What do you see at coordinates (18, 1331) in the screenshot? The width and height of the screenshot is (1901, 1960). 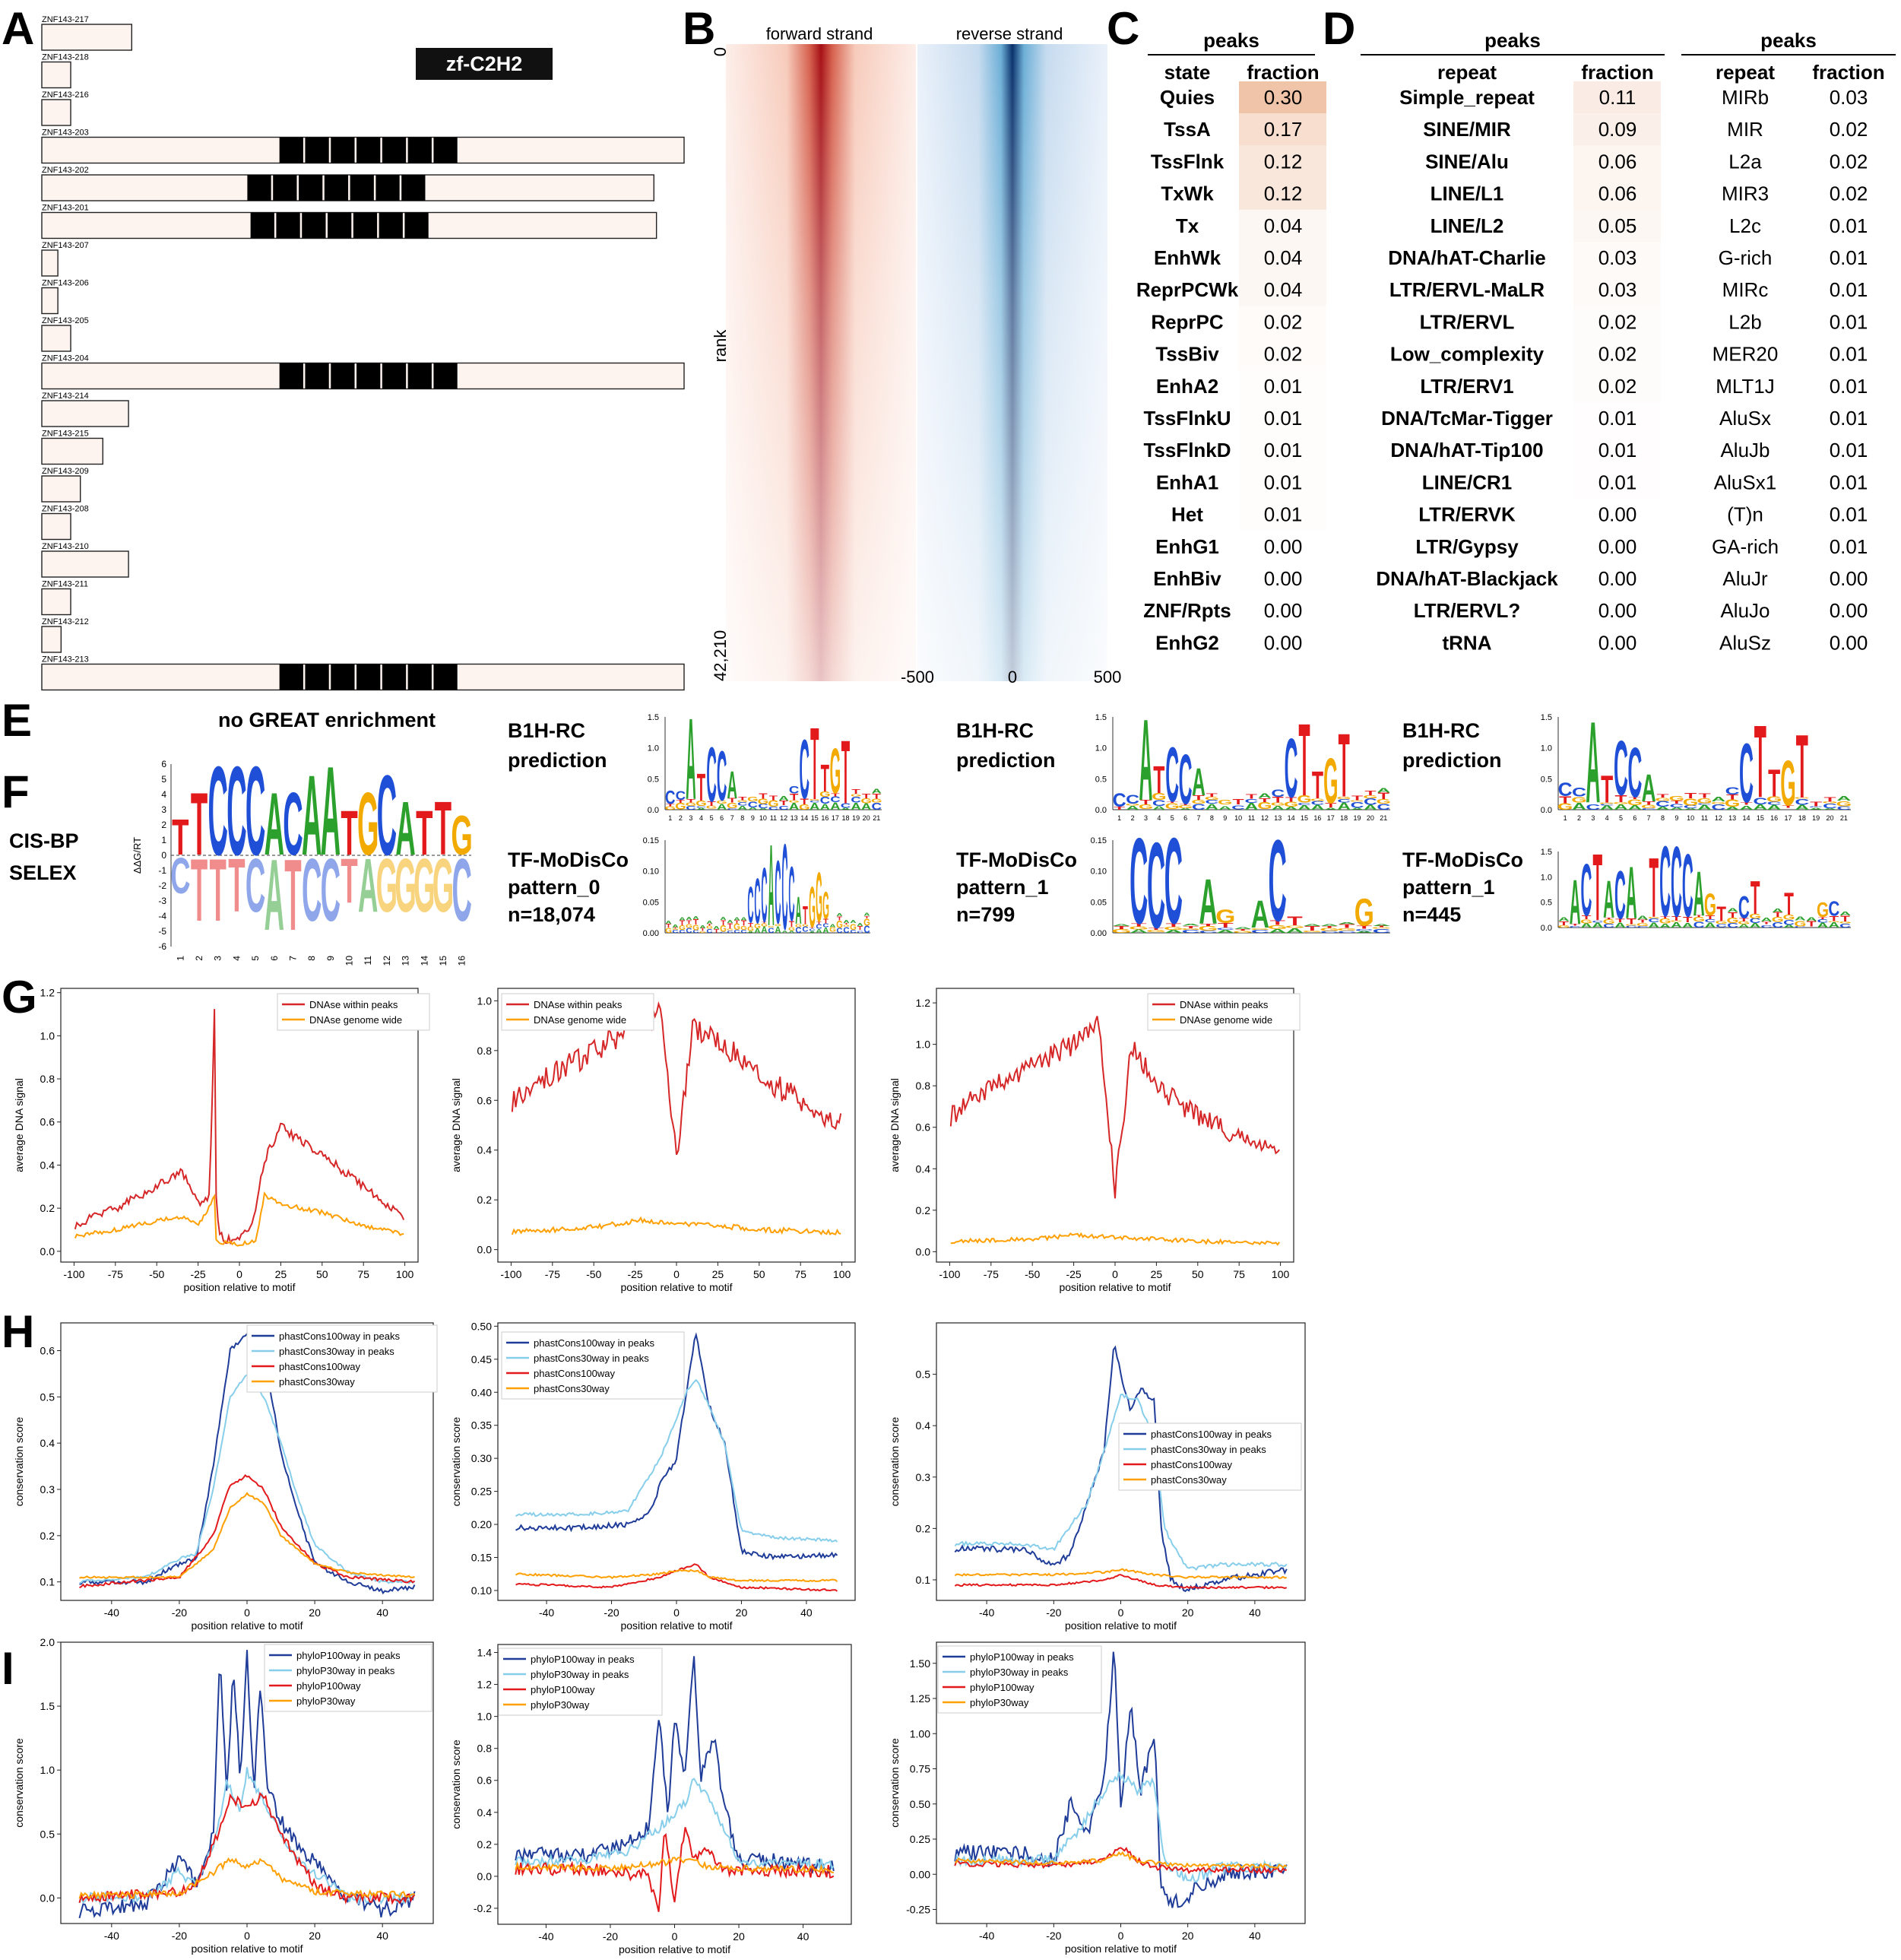 I see `panel-letter-h: H` at bounding box center [18, 1331].